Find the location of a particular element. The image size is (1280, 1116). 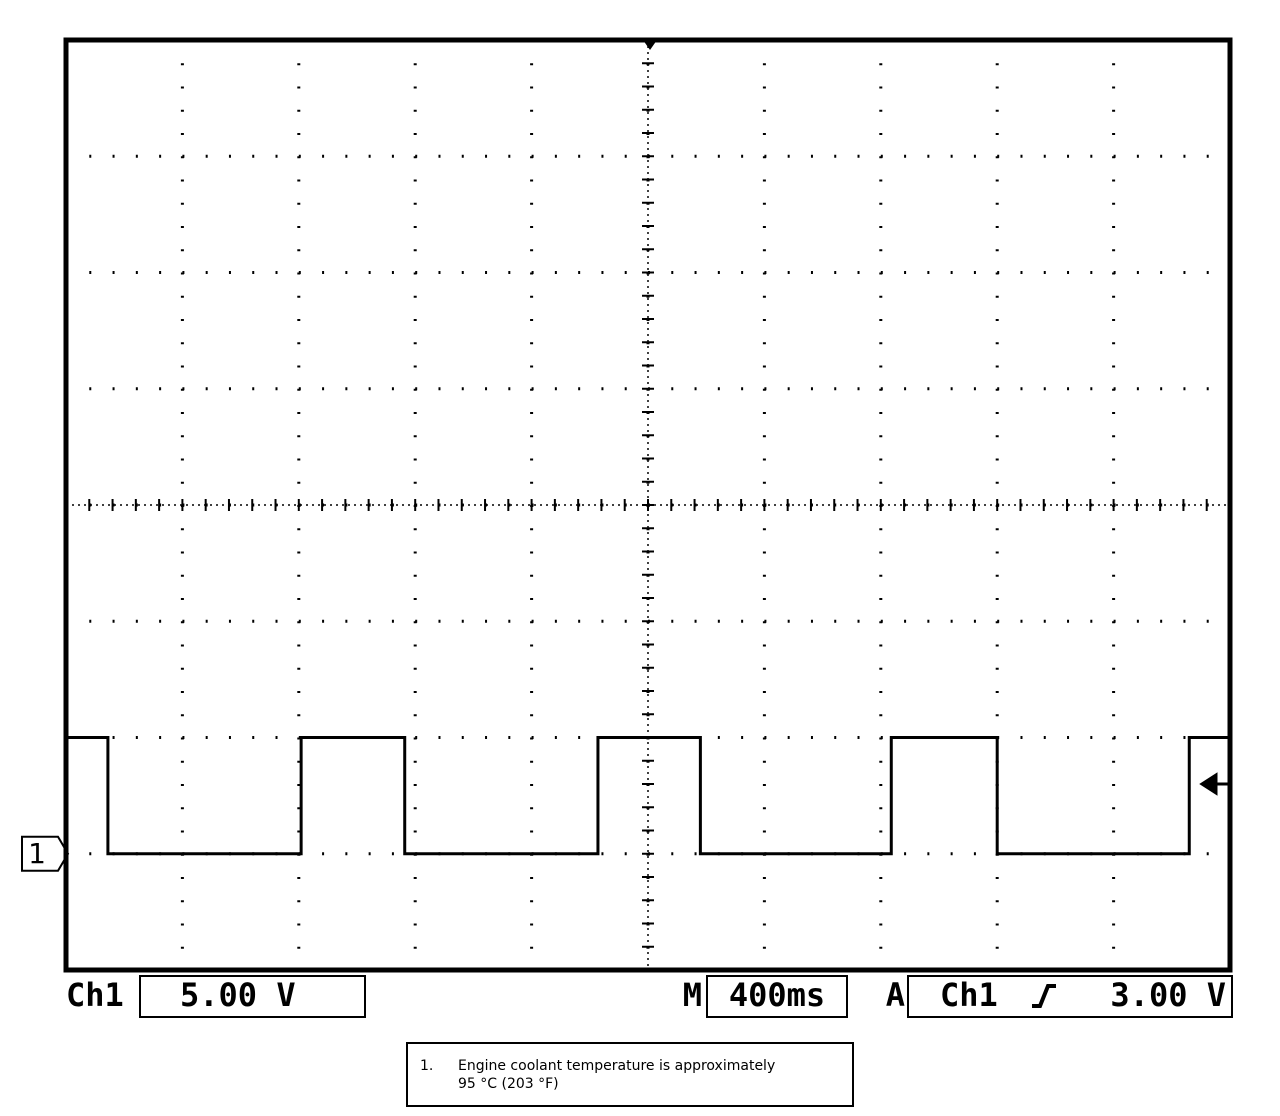

ground-marker is located at coordinates (45, 853).